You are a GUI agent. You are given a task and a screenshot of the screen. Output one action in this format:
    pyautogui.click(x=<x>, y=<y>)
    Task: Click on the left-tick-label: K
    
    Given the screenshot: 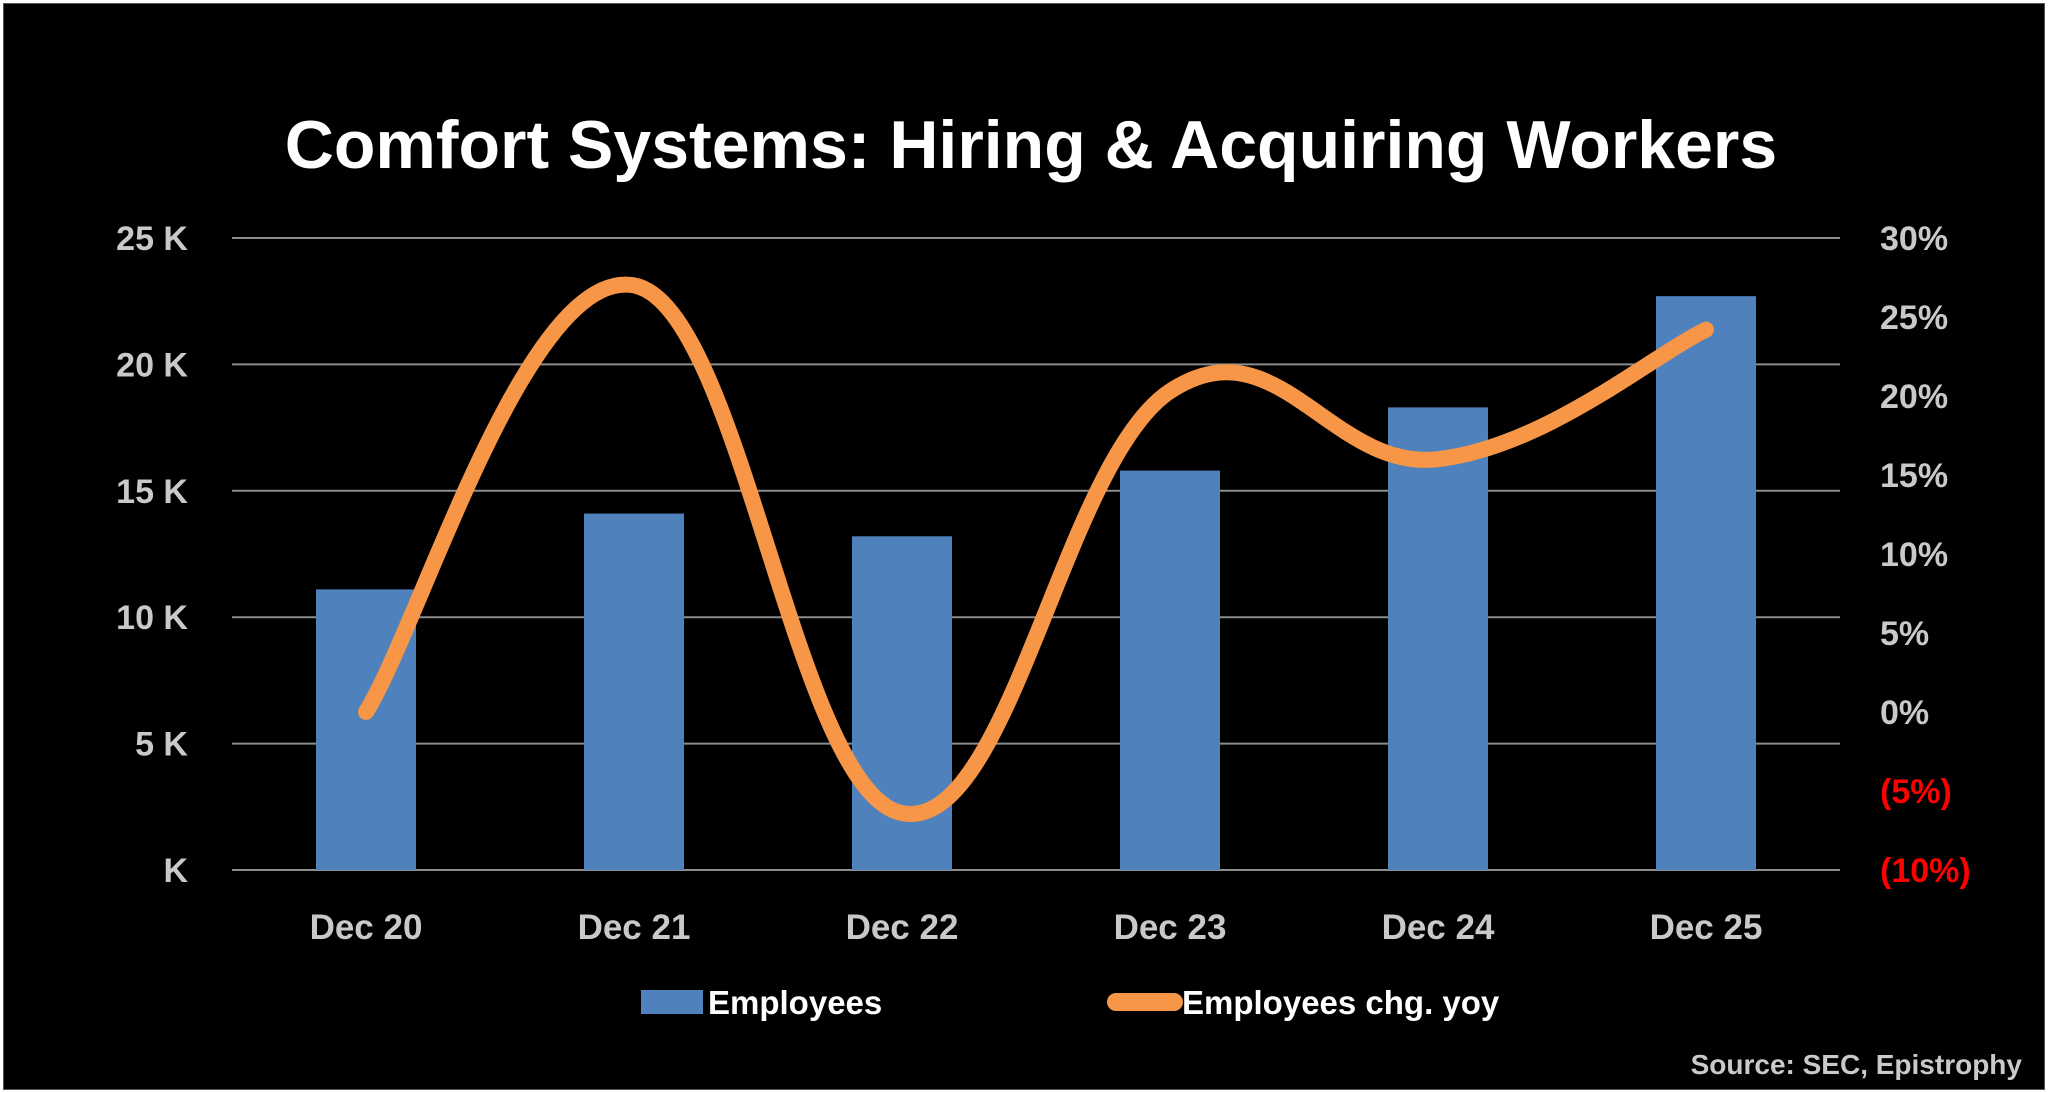 What is the action you would take?
    pyautogui.click(x=175, y=871)
    